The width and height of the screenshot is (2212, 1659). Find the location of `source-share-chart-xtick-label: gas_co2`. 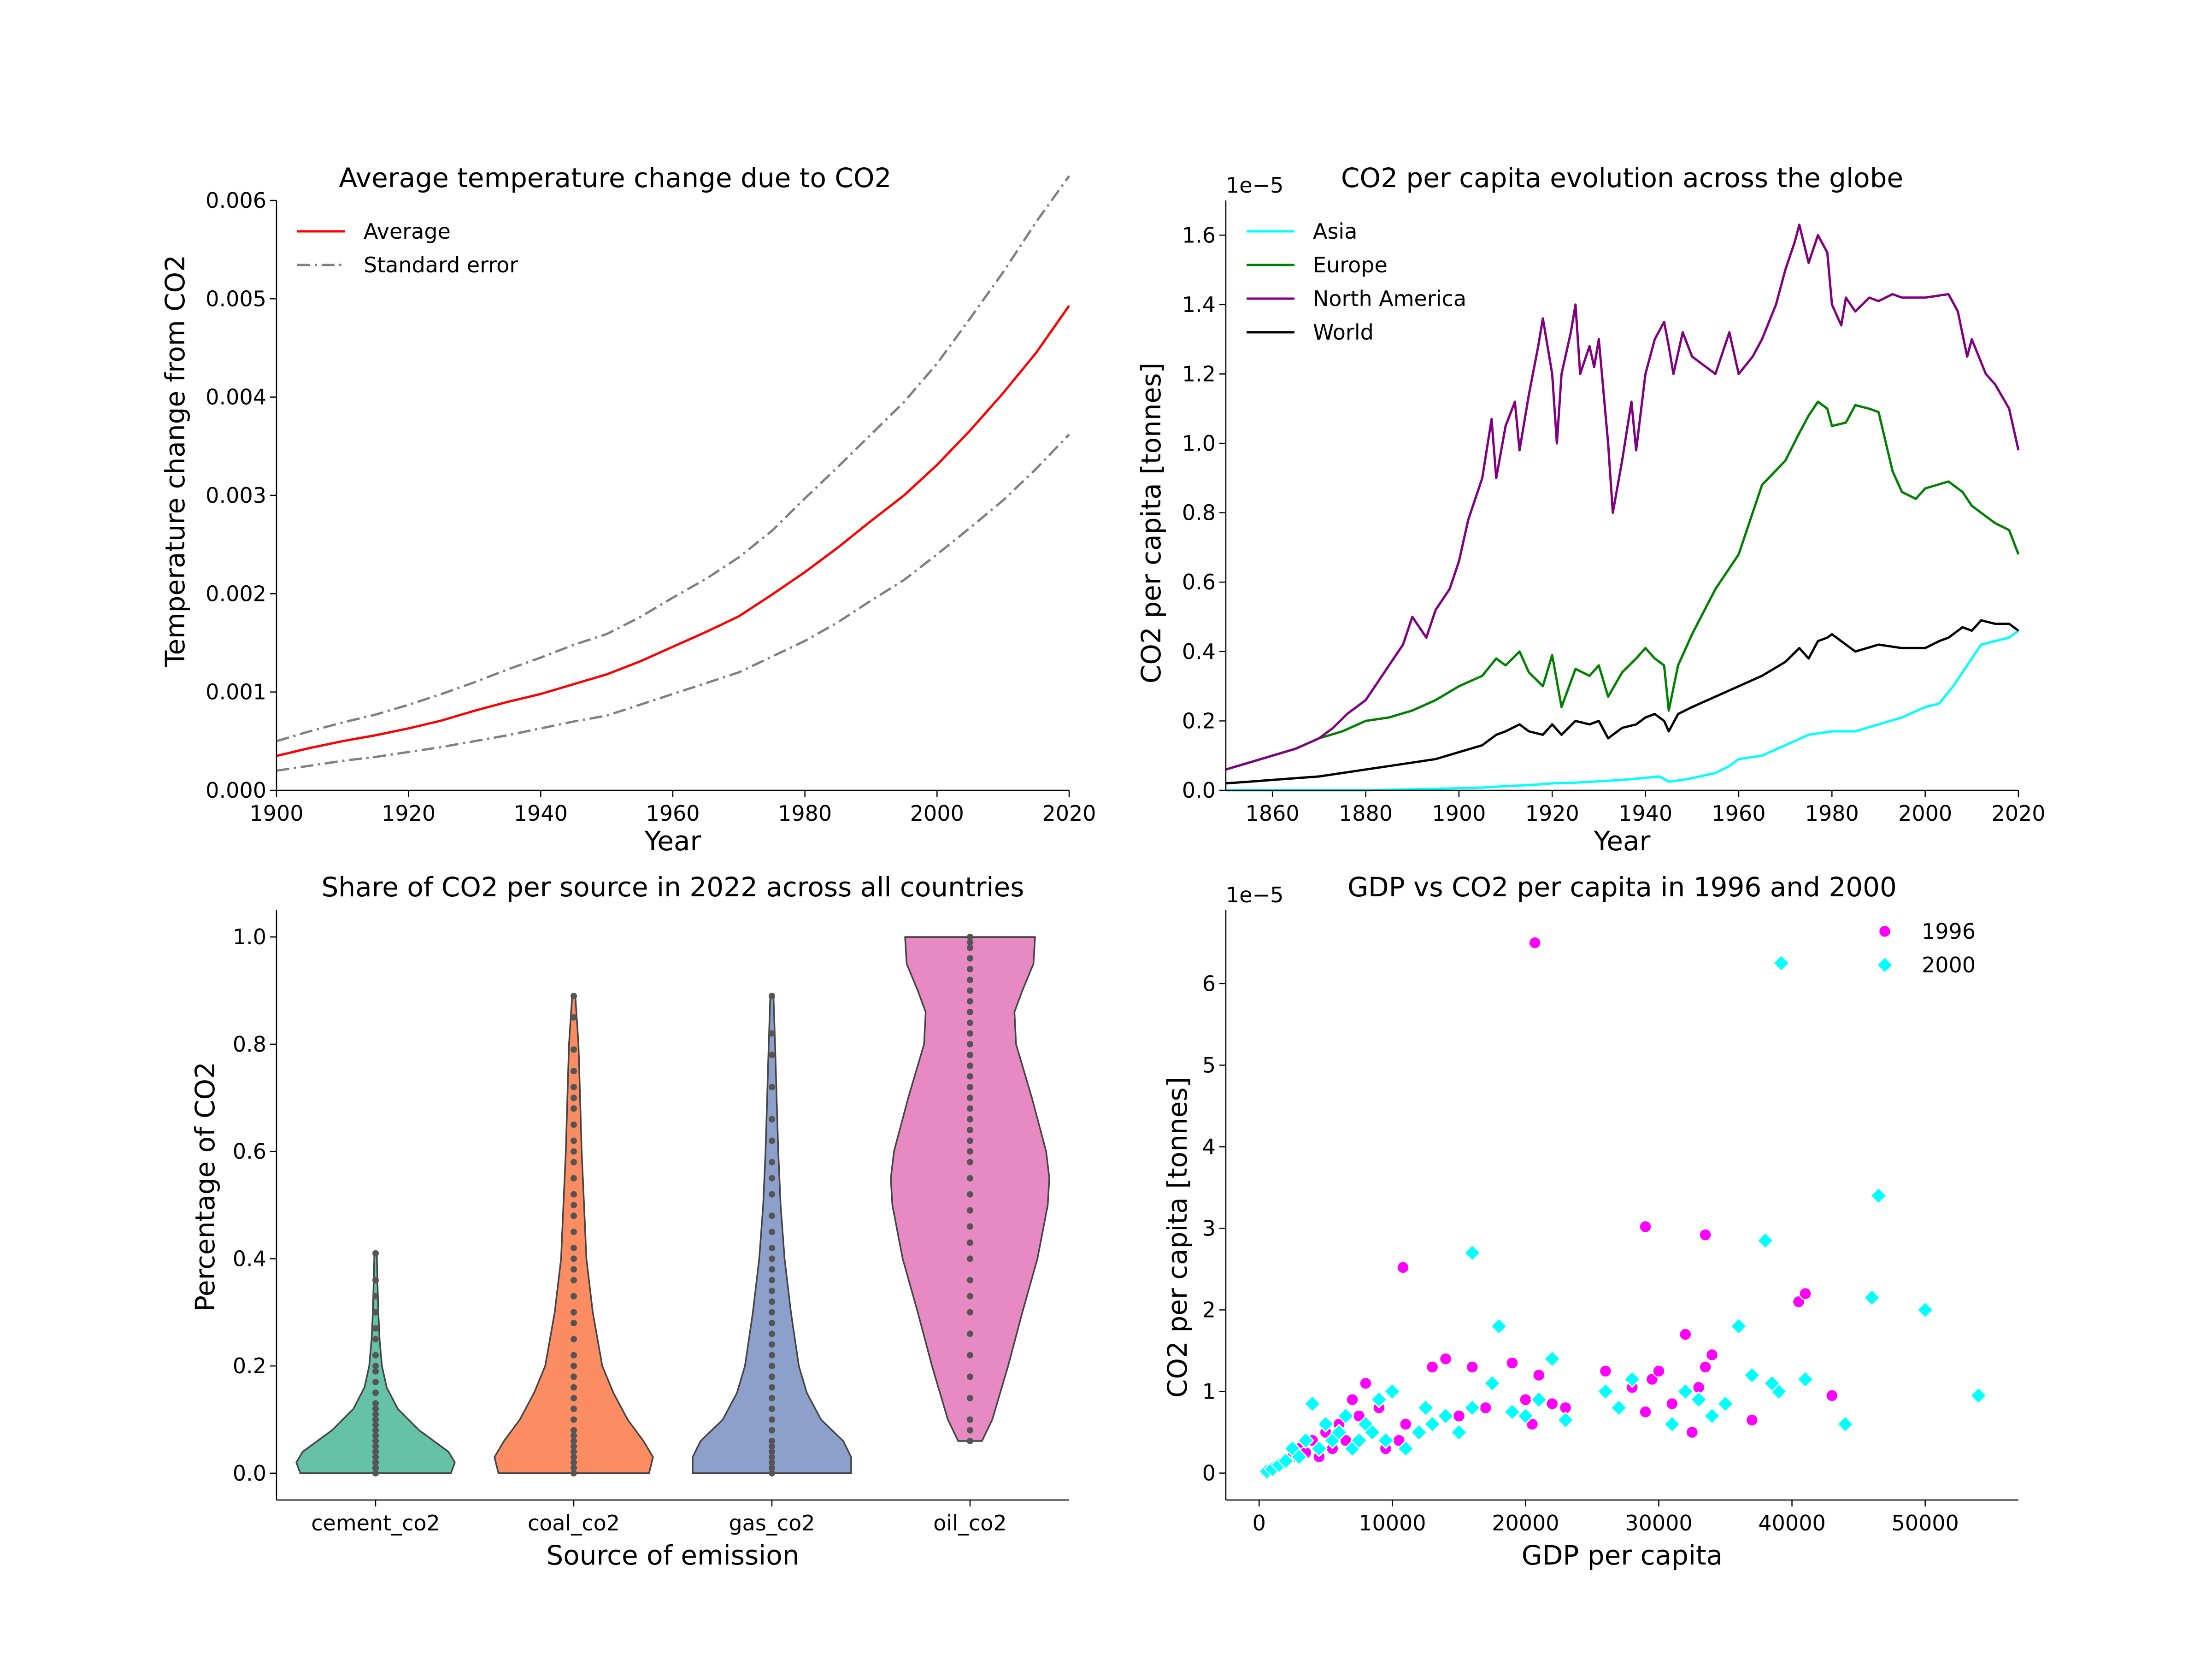

source-share-chart-xtick-label: gas_co2 is located at coordinates (772, 1523).